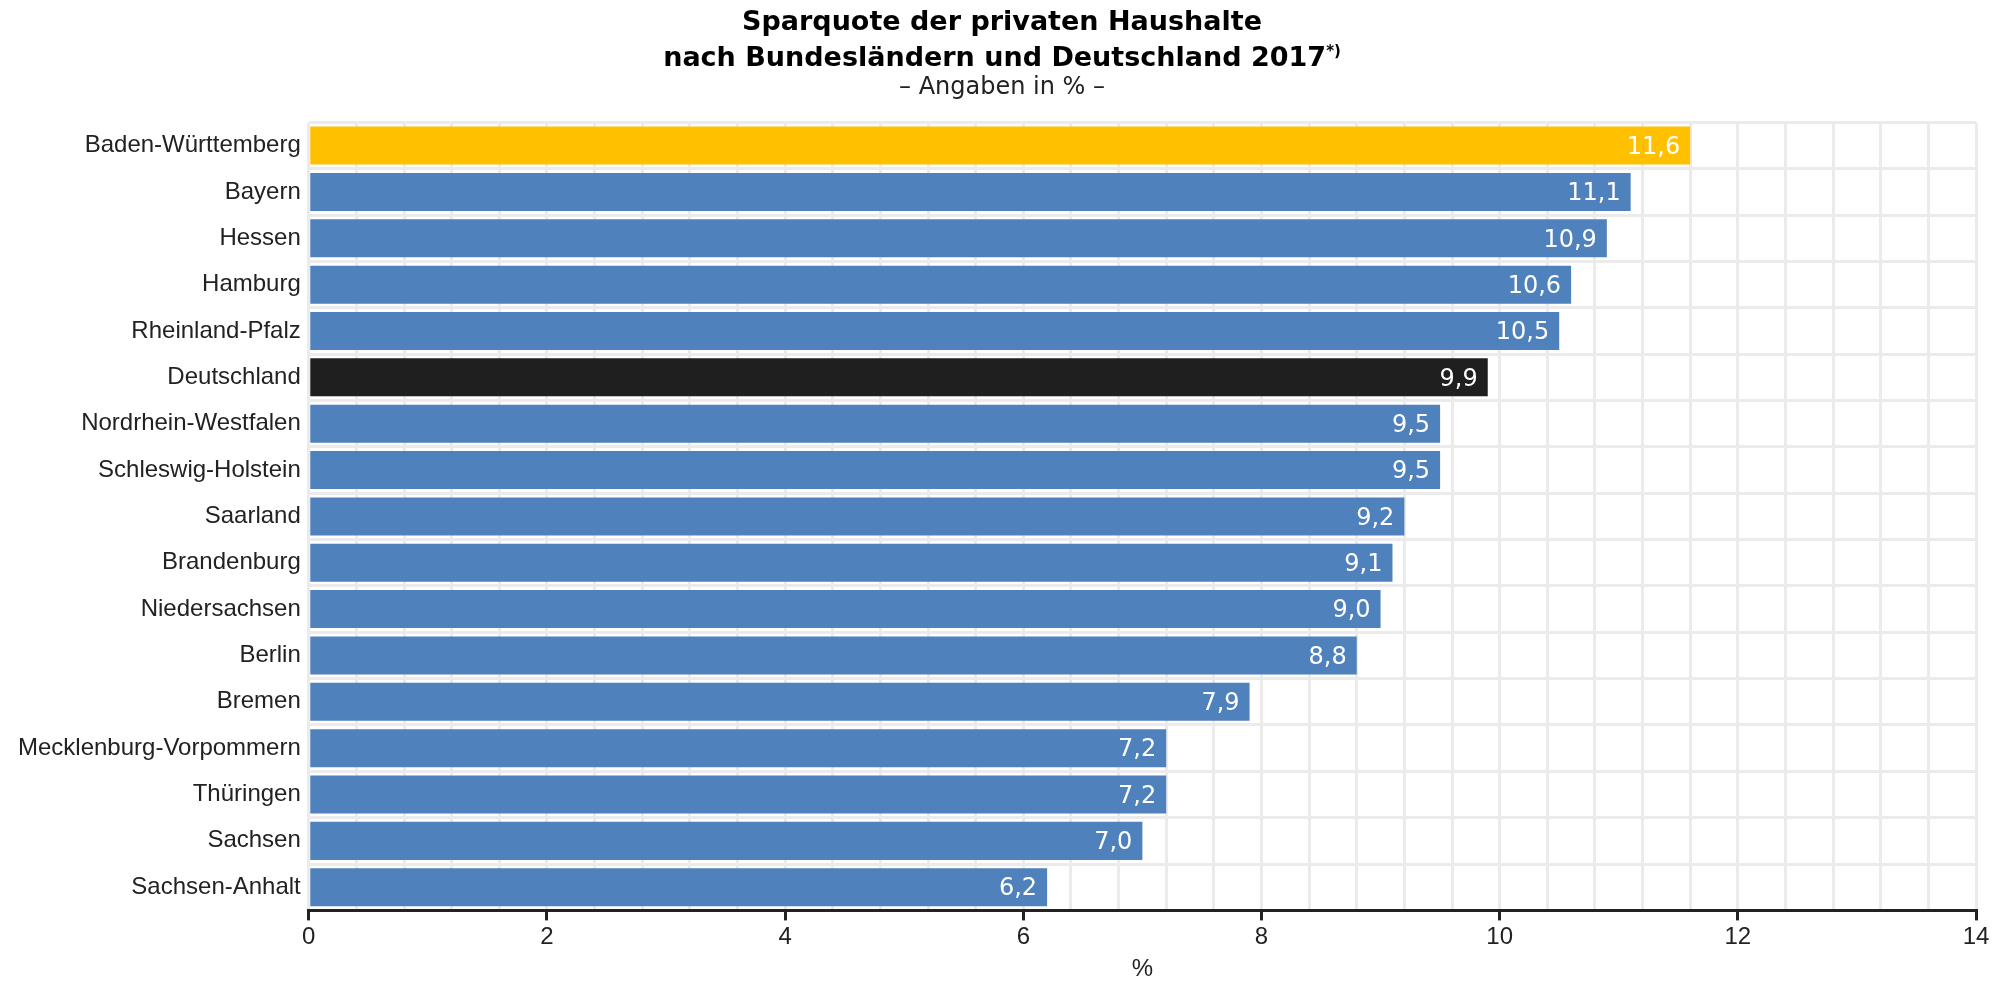 The width and height of the screenshot is (2004, 984). Describe the element at coordinates (246, 793) in the screenshot. I see `y-tick-label: Thüringen` at that location.